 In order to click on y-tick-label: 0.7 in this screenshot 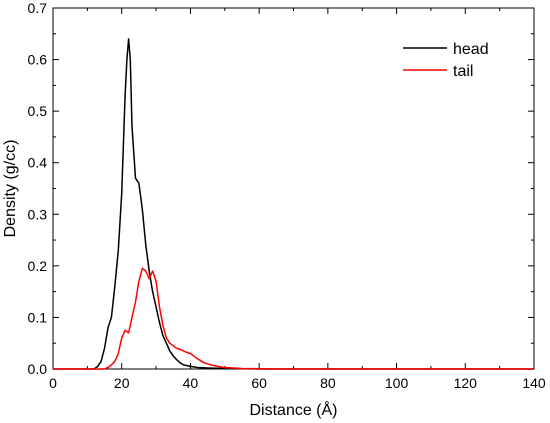, I will do `click(38, 8)`.